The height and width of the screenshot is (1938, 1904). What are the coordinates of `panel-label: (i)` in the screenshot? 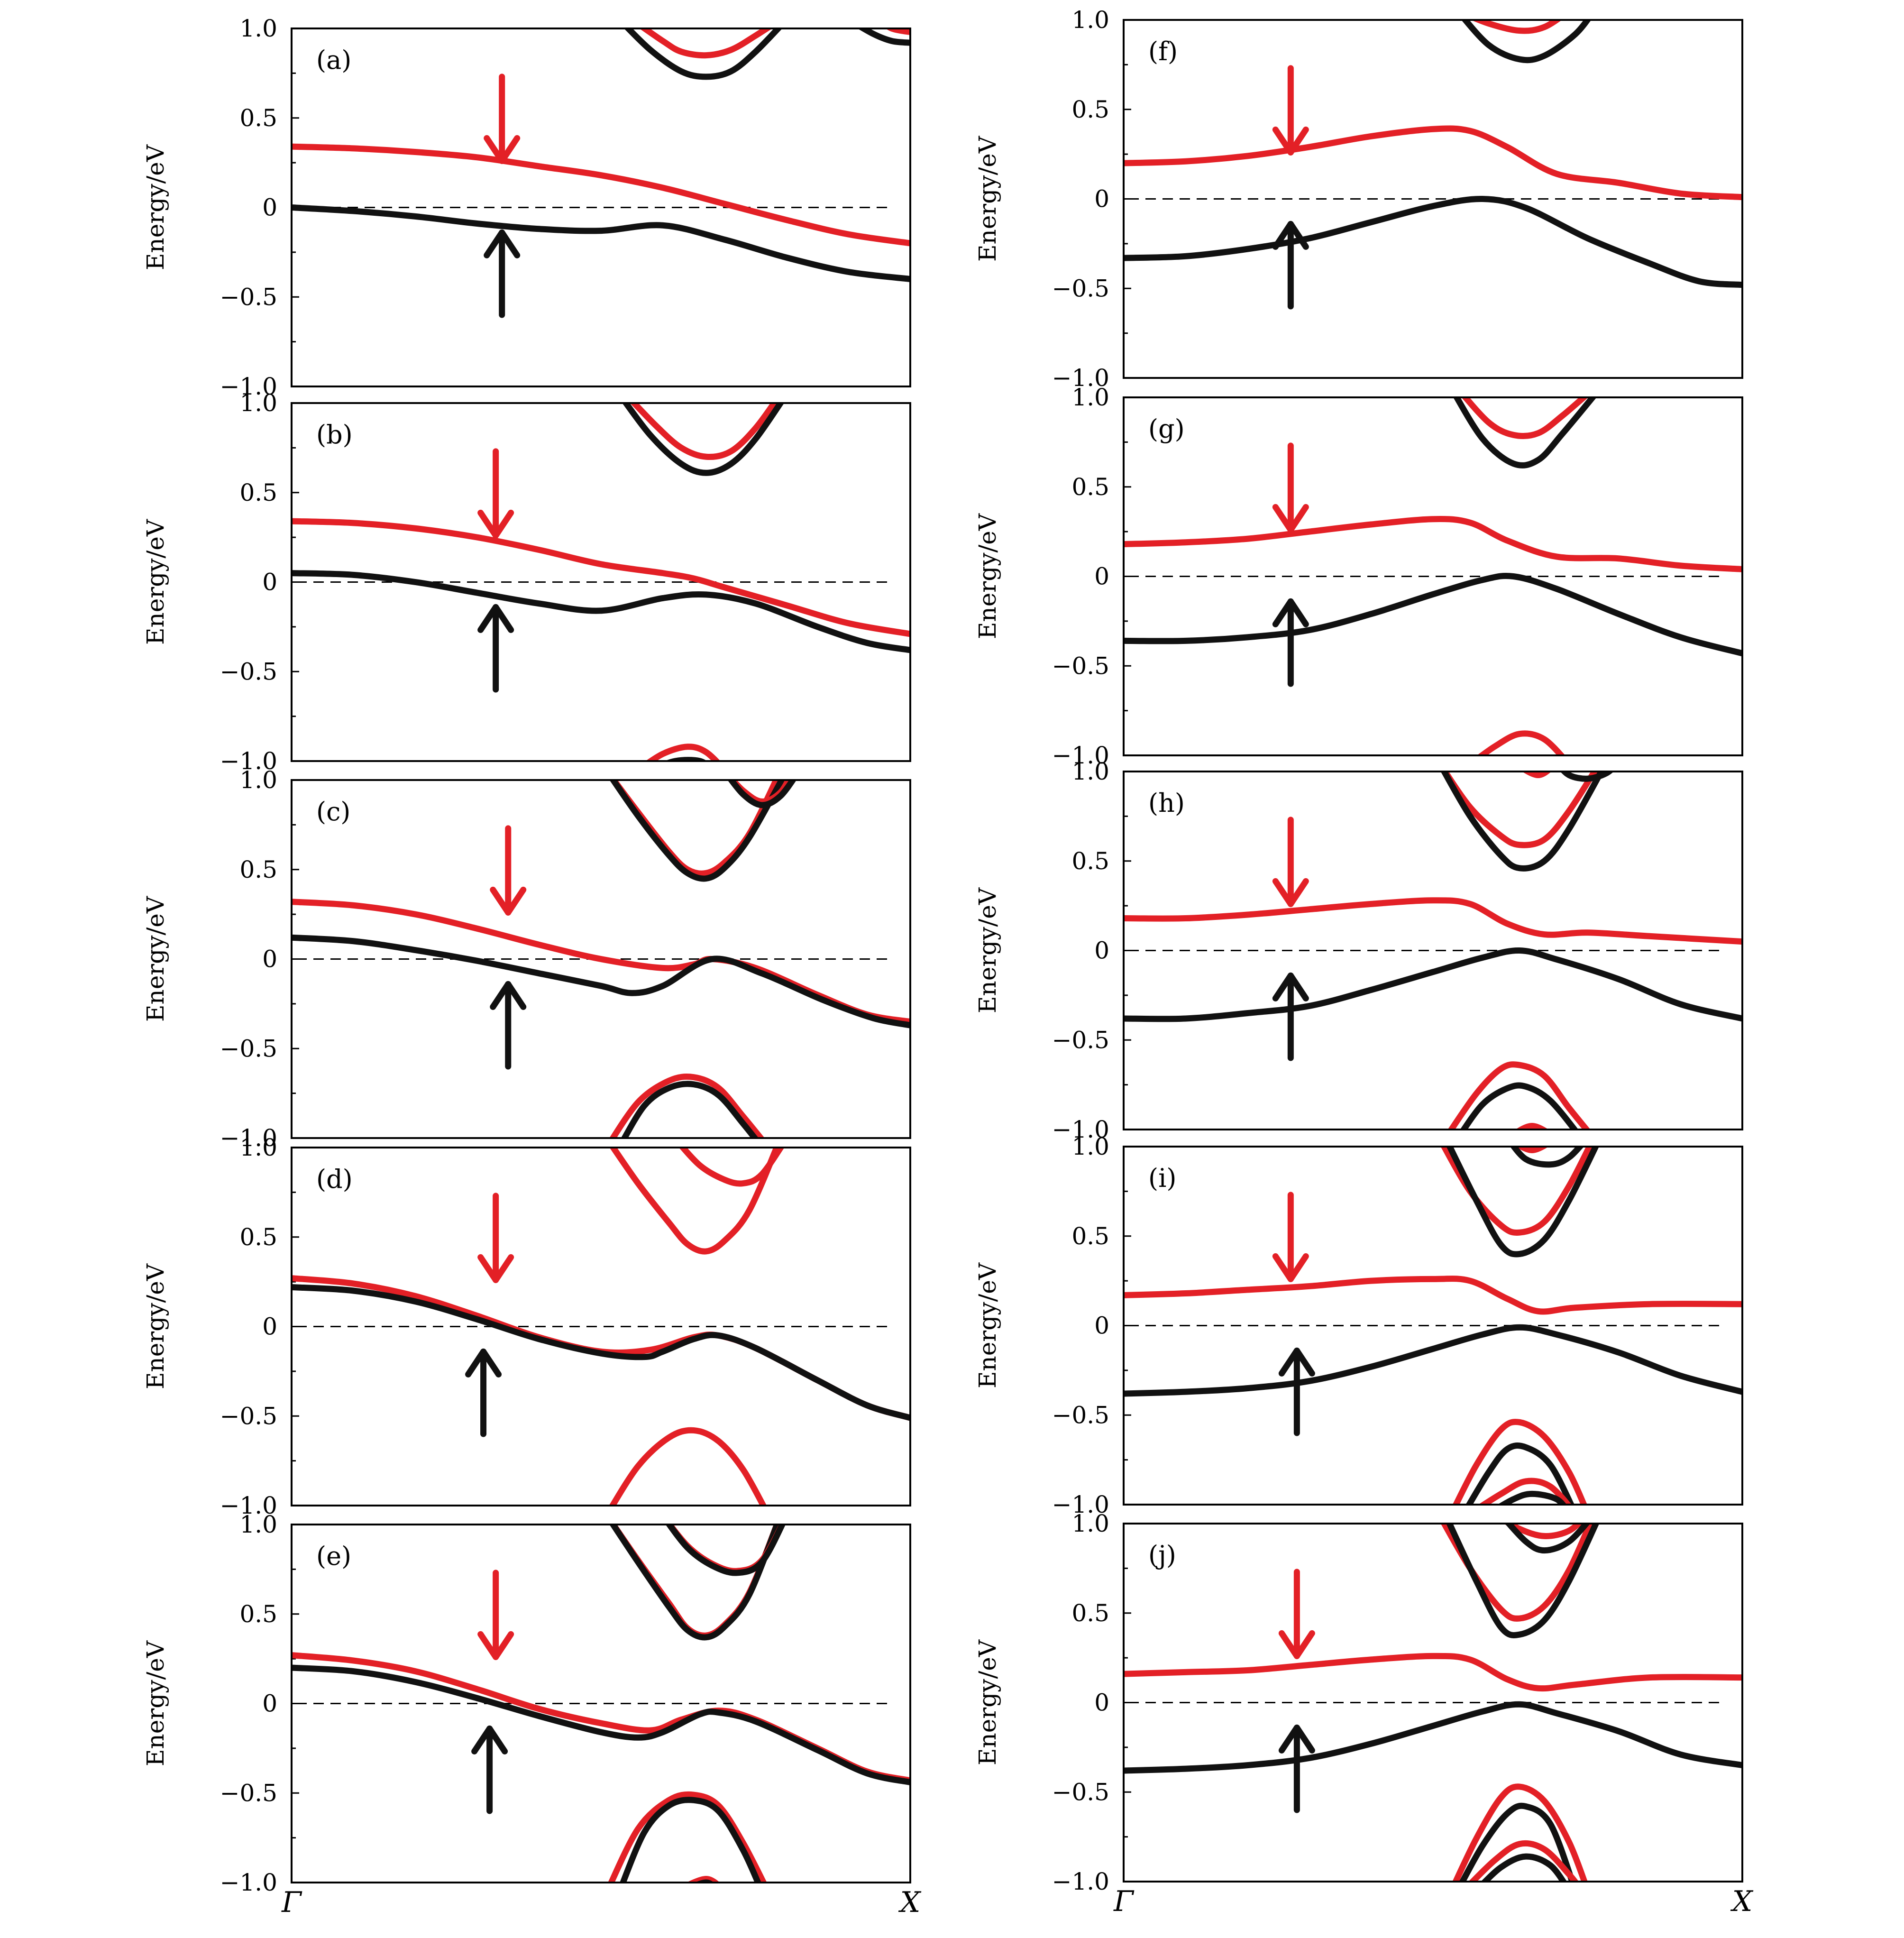 It's located at (1162, 1178).